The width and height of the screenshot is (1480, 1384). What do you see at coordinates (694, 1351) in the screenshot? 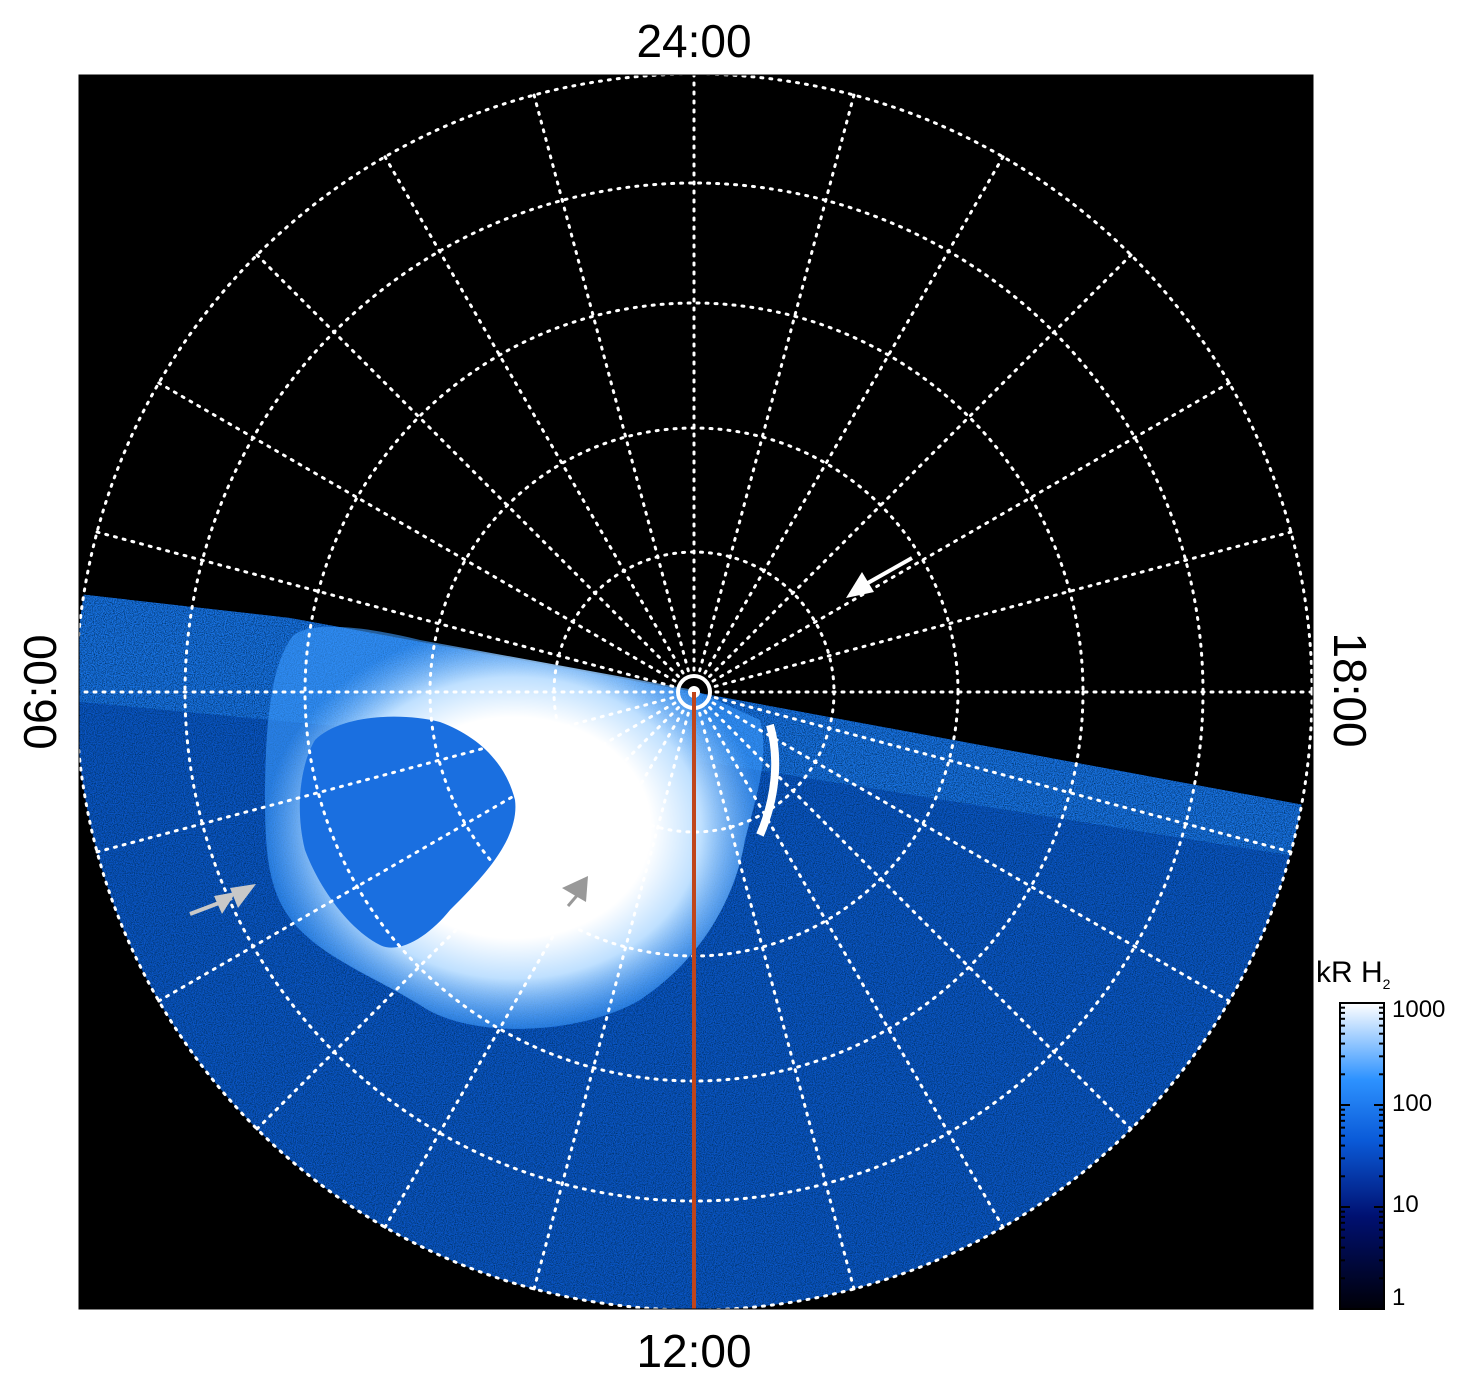
I see `label-12h: 12:00` at bounding box center [694, 1351].